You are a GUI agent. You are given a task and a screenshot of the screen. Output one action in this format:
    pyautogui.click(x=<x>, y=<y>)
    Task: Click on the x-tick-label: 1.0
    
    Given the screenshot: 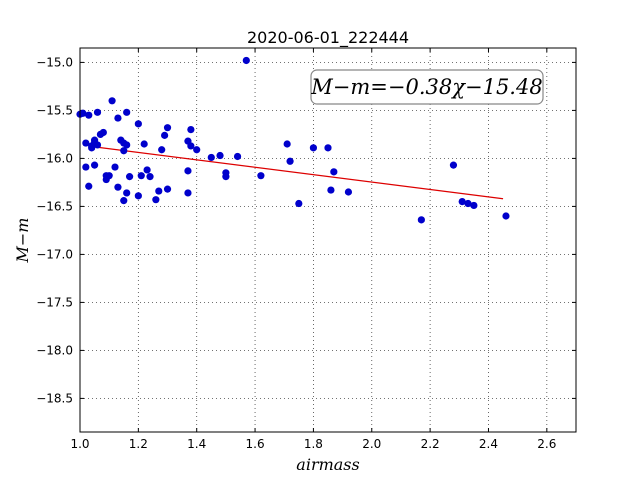 What is the action you would take?
    pyautogui.click(x=79, y=444)
    